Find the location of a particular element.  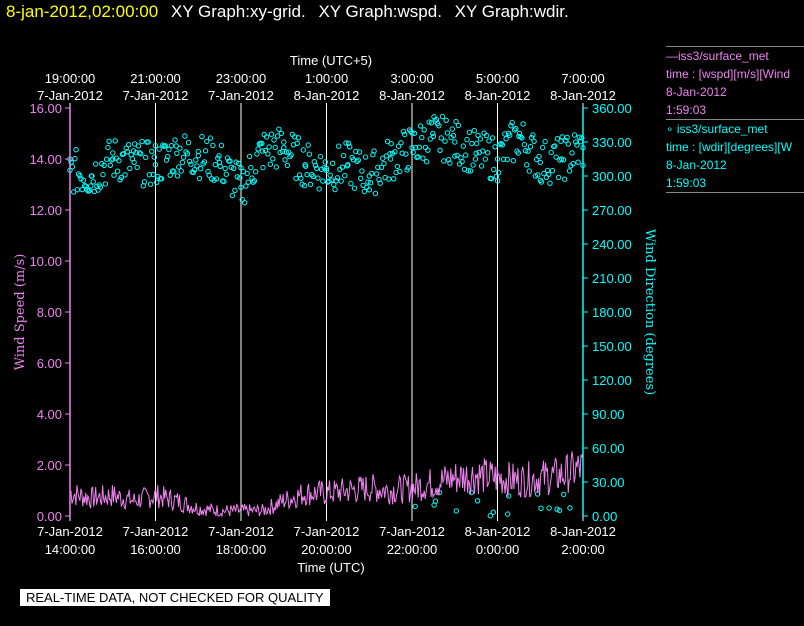

right-tick-label: 0.00 is located at coordinates (604, 516).